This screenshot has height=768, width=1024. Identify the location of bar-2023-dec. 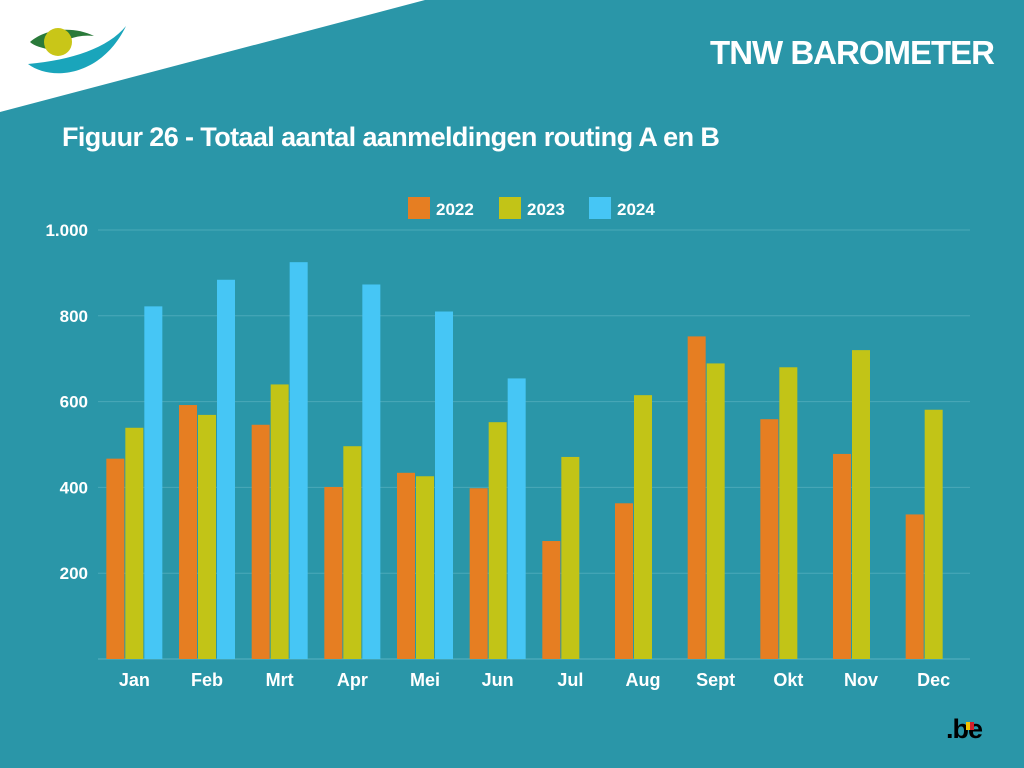
(933, 534).